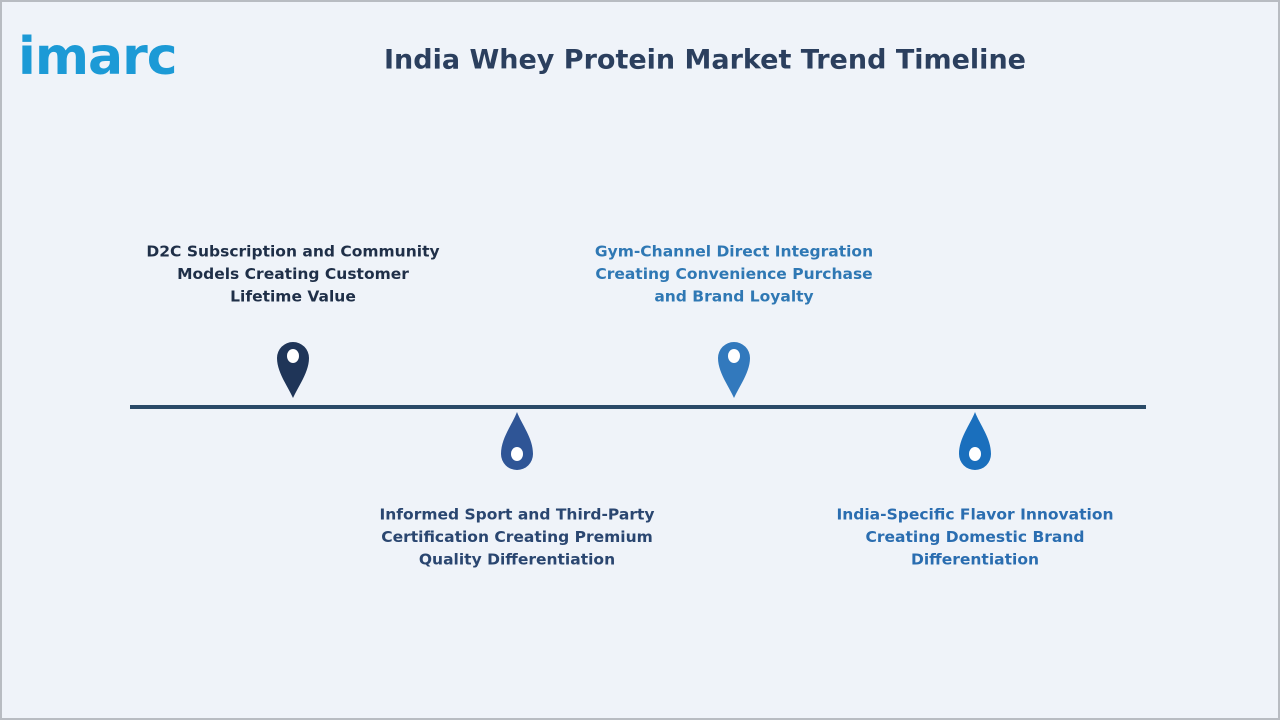  I want to click on item-label: D2C Subscription and Community, so click(292, 252).